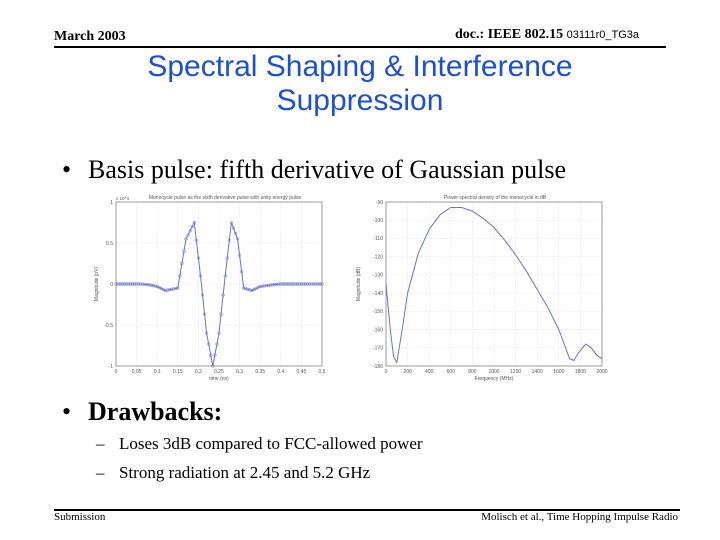 The image size is (720, 540). What do you see at coordinates (111, 285) in the screenshot?
I see `y-tick-label: 0` at bounding box center [111, 285].